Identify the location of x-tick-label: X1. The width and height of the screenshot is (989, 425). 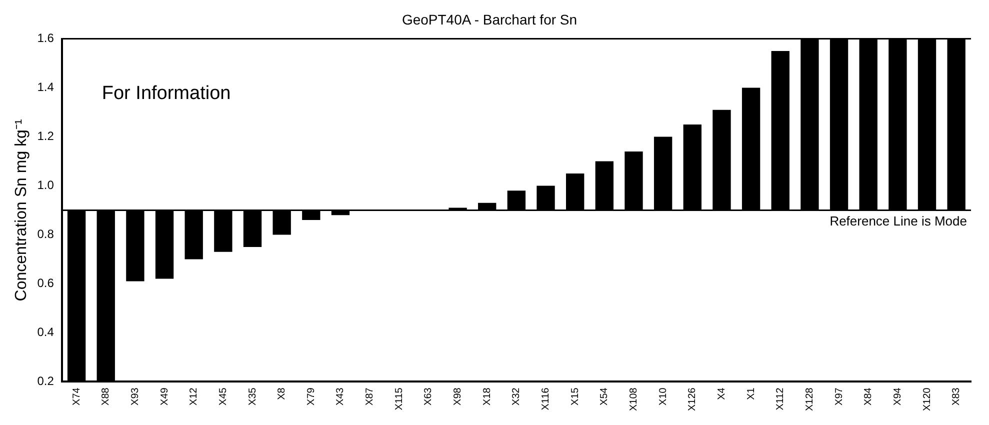
(751, 393).